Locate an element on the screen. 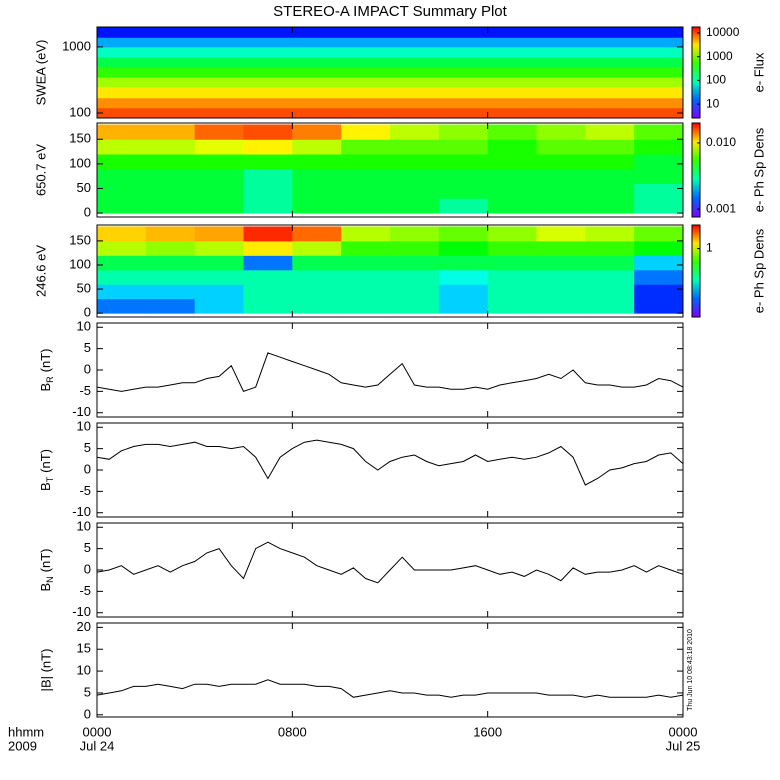 The width and height of the screenshot is (780, 780). y-tick-label: 100 is located at coordinates (80, 111).